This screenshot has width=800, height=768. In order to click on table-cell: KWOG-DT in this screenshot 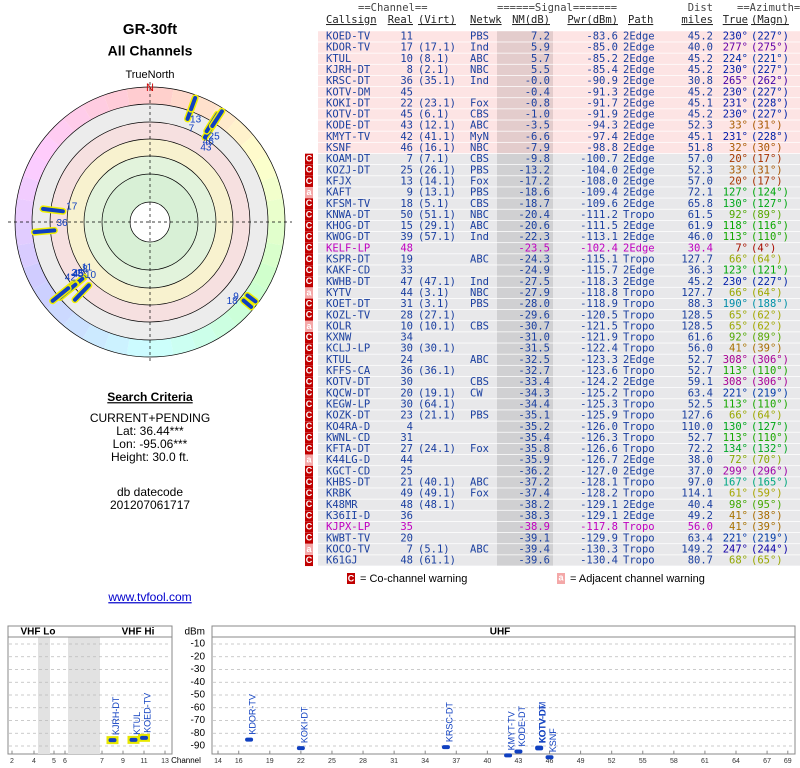, I will do `click(348, 237)`.